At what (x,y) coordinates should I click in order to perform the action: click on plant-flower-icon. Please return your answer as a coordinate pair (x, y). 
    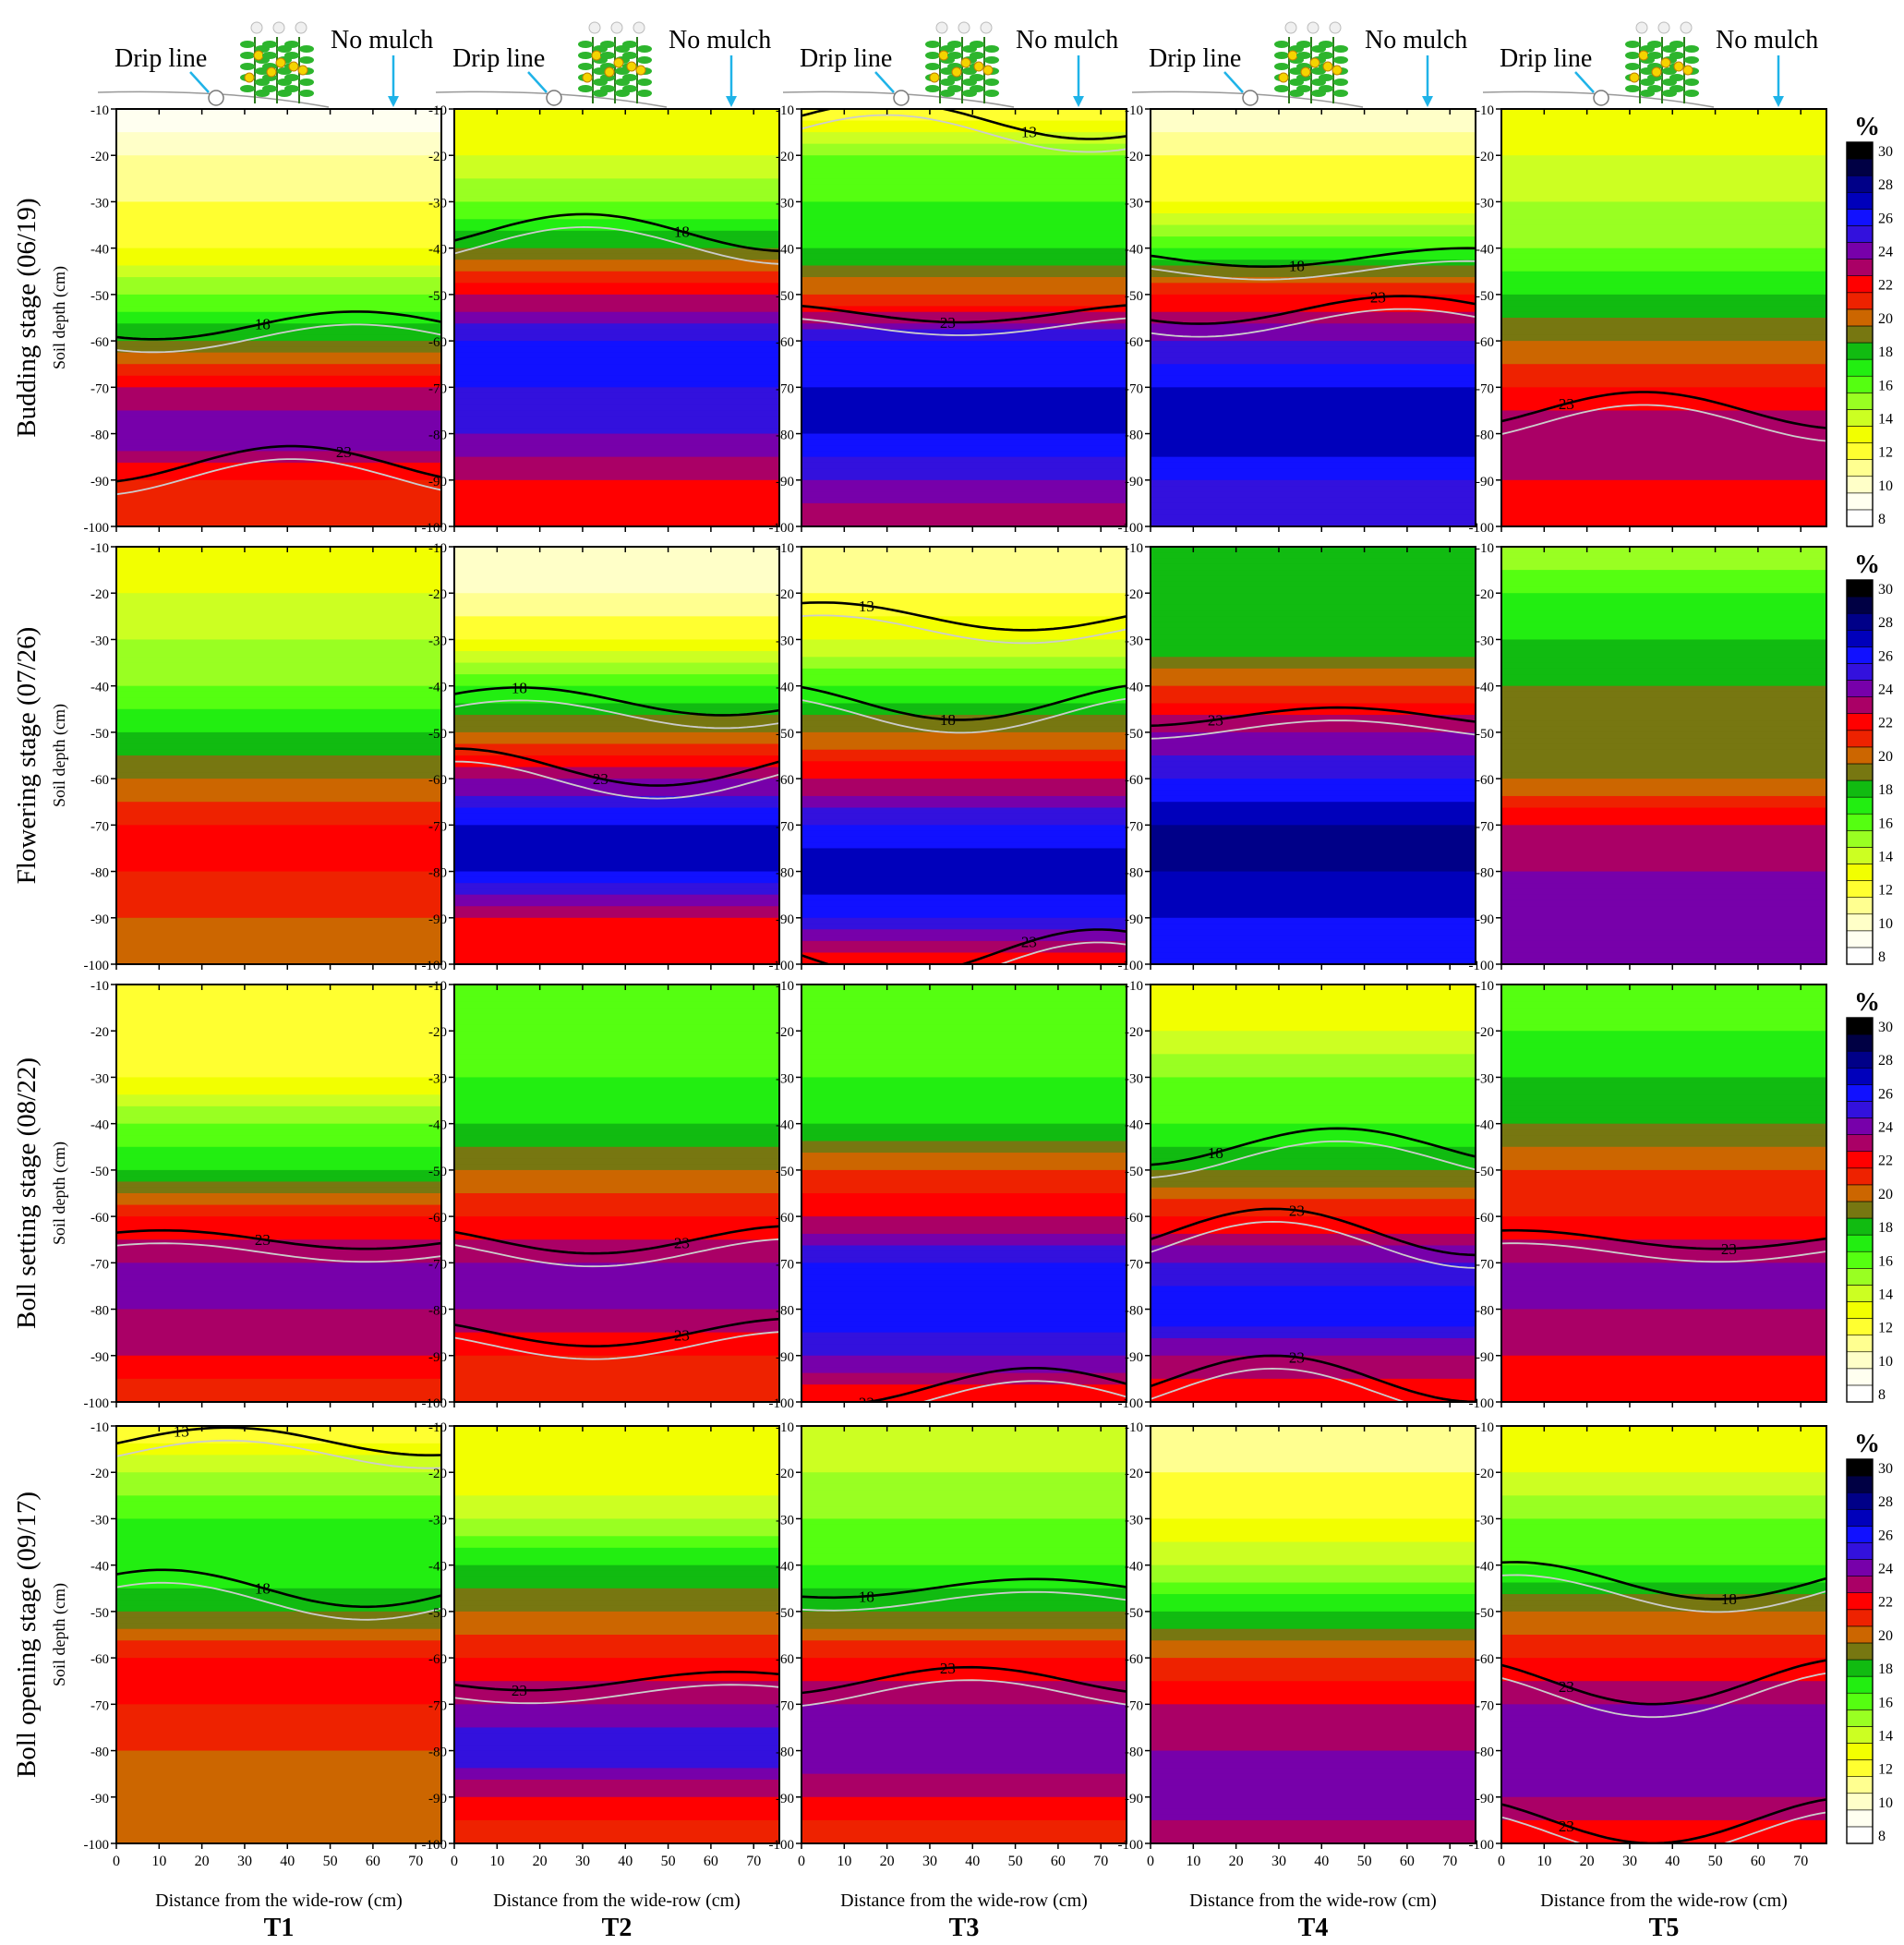
    Looking at the image, I should click on (640, 70).